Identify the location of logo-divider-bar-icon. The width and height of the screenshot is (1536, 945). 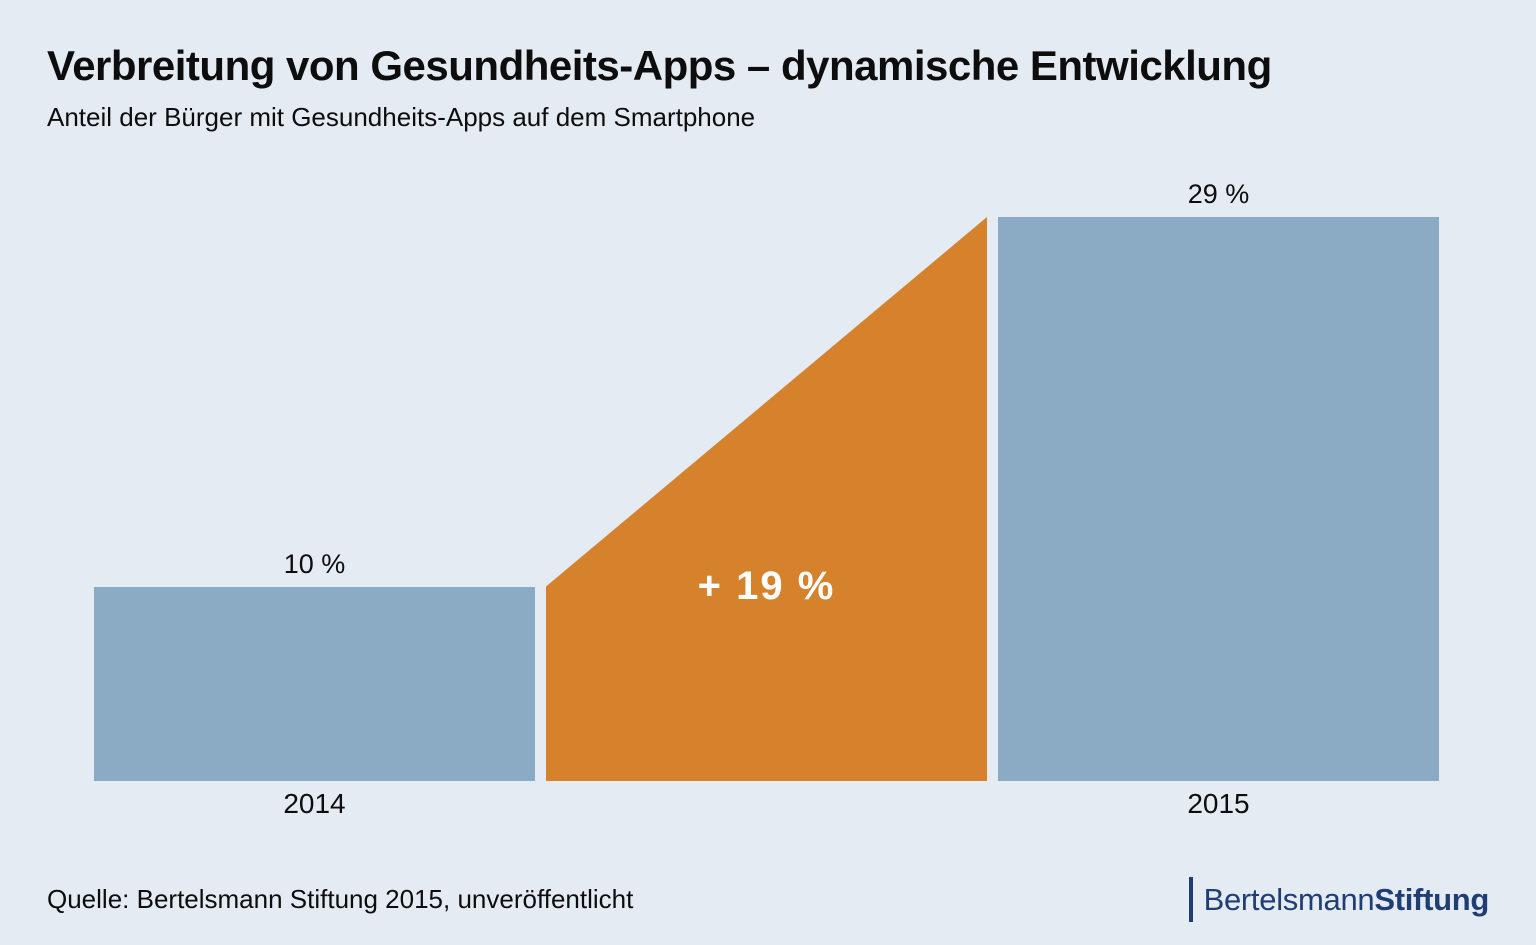
(1190, 899).